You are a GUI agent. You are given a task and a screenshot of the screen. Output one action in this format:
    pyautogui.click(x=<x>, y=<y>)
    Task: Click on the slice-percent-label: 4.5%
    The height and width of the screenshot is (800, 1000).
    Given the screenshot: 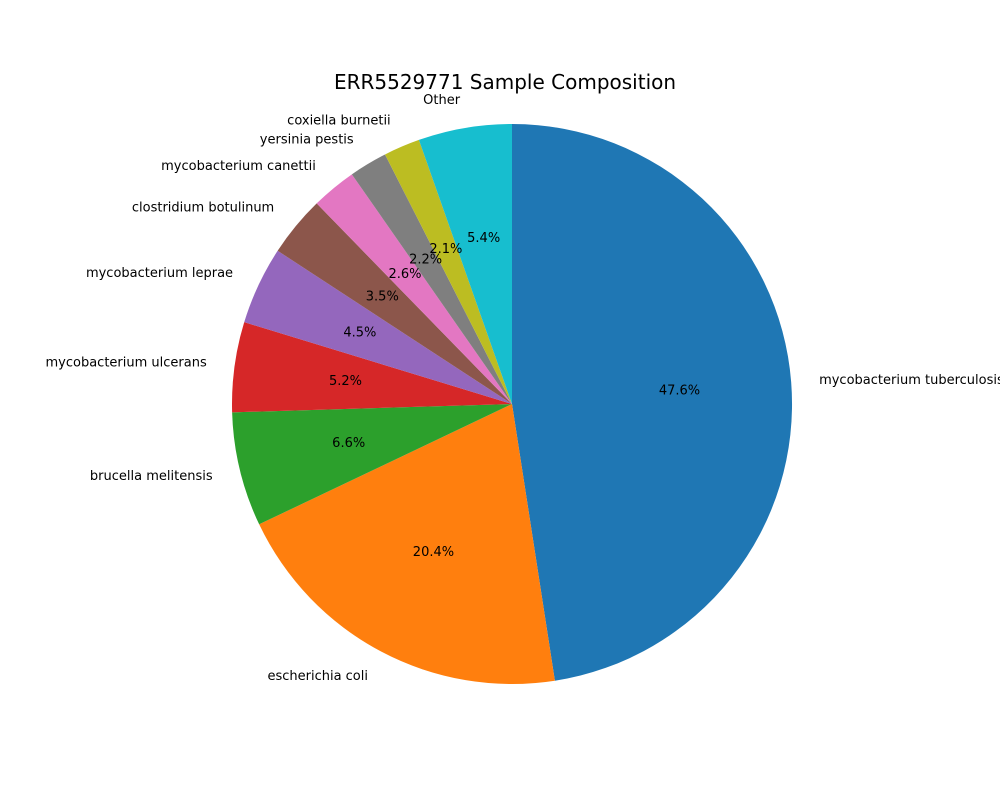 What is the action you would take?
    pyautogui.click(x=359, y=332)
    